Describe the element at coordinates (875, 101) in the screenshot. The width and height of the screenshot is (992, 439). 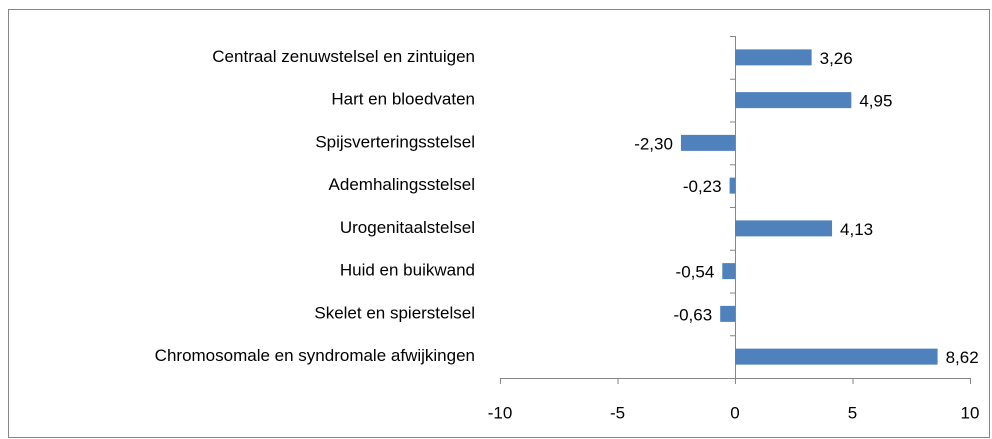
I see `value-label: 4,95` at that location.